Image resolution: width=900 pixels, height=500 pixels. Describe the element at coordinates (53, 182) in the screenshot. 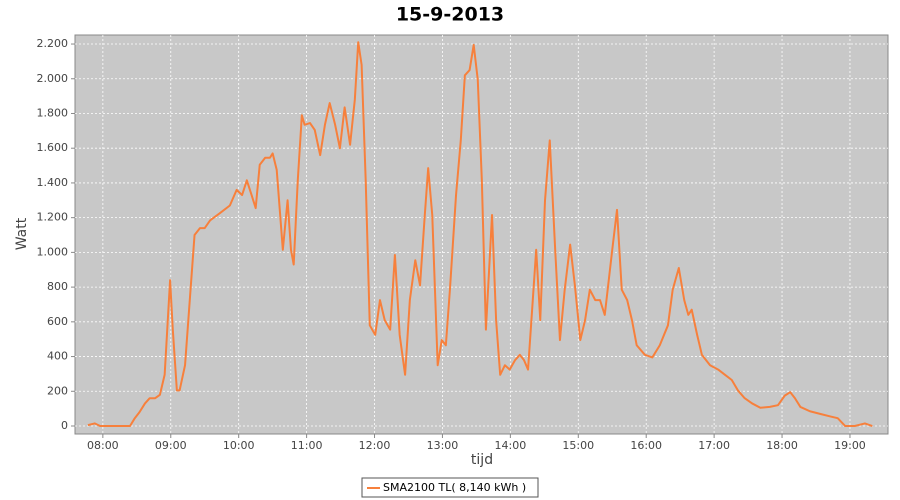

I see `y-tick-label: 1.400` at that location.